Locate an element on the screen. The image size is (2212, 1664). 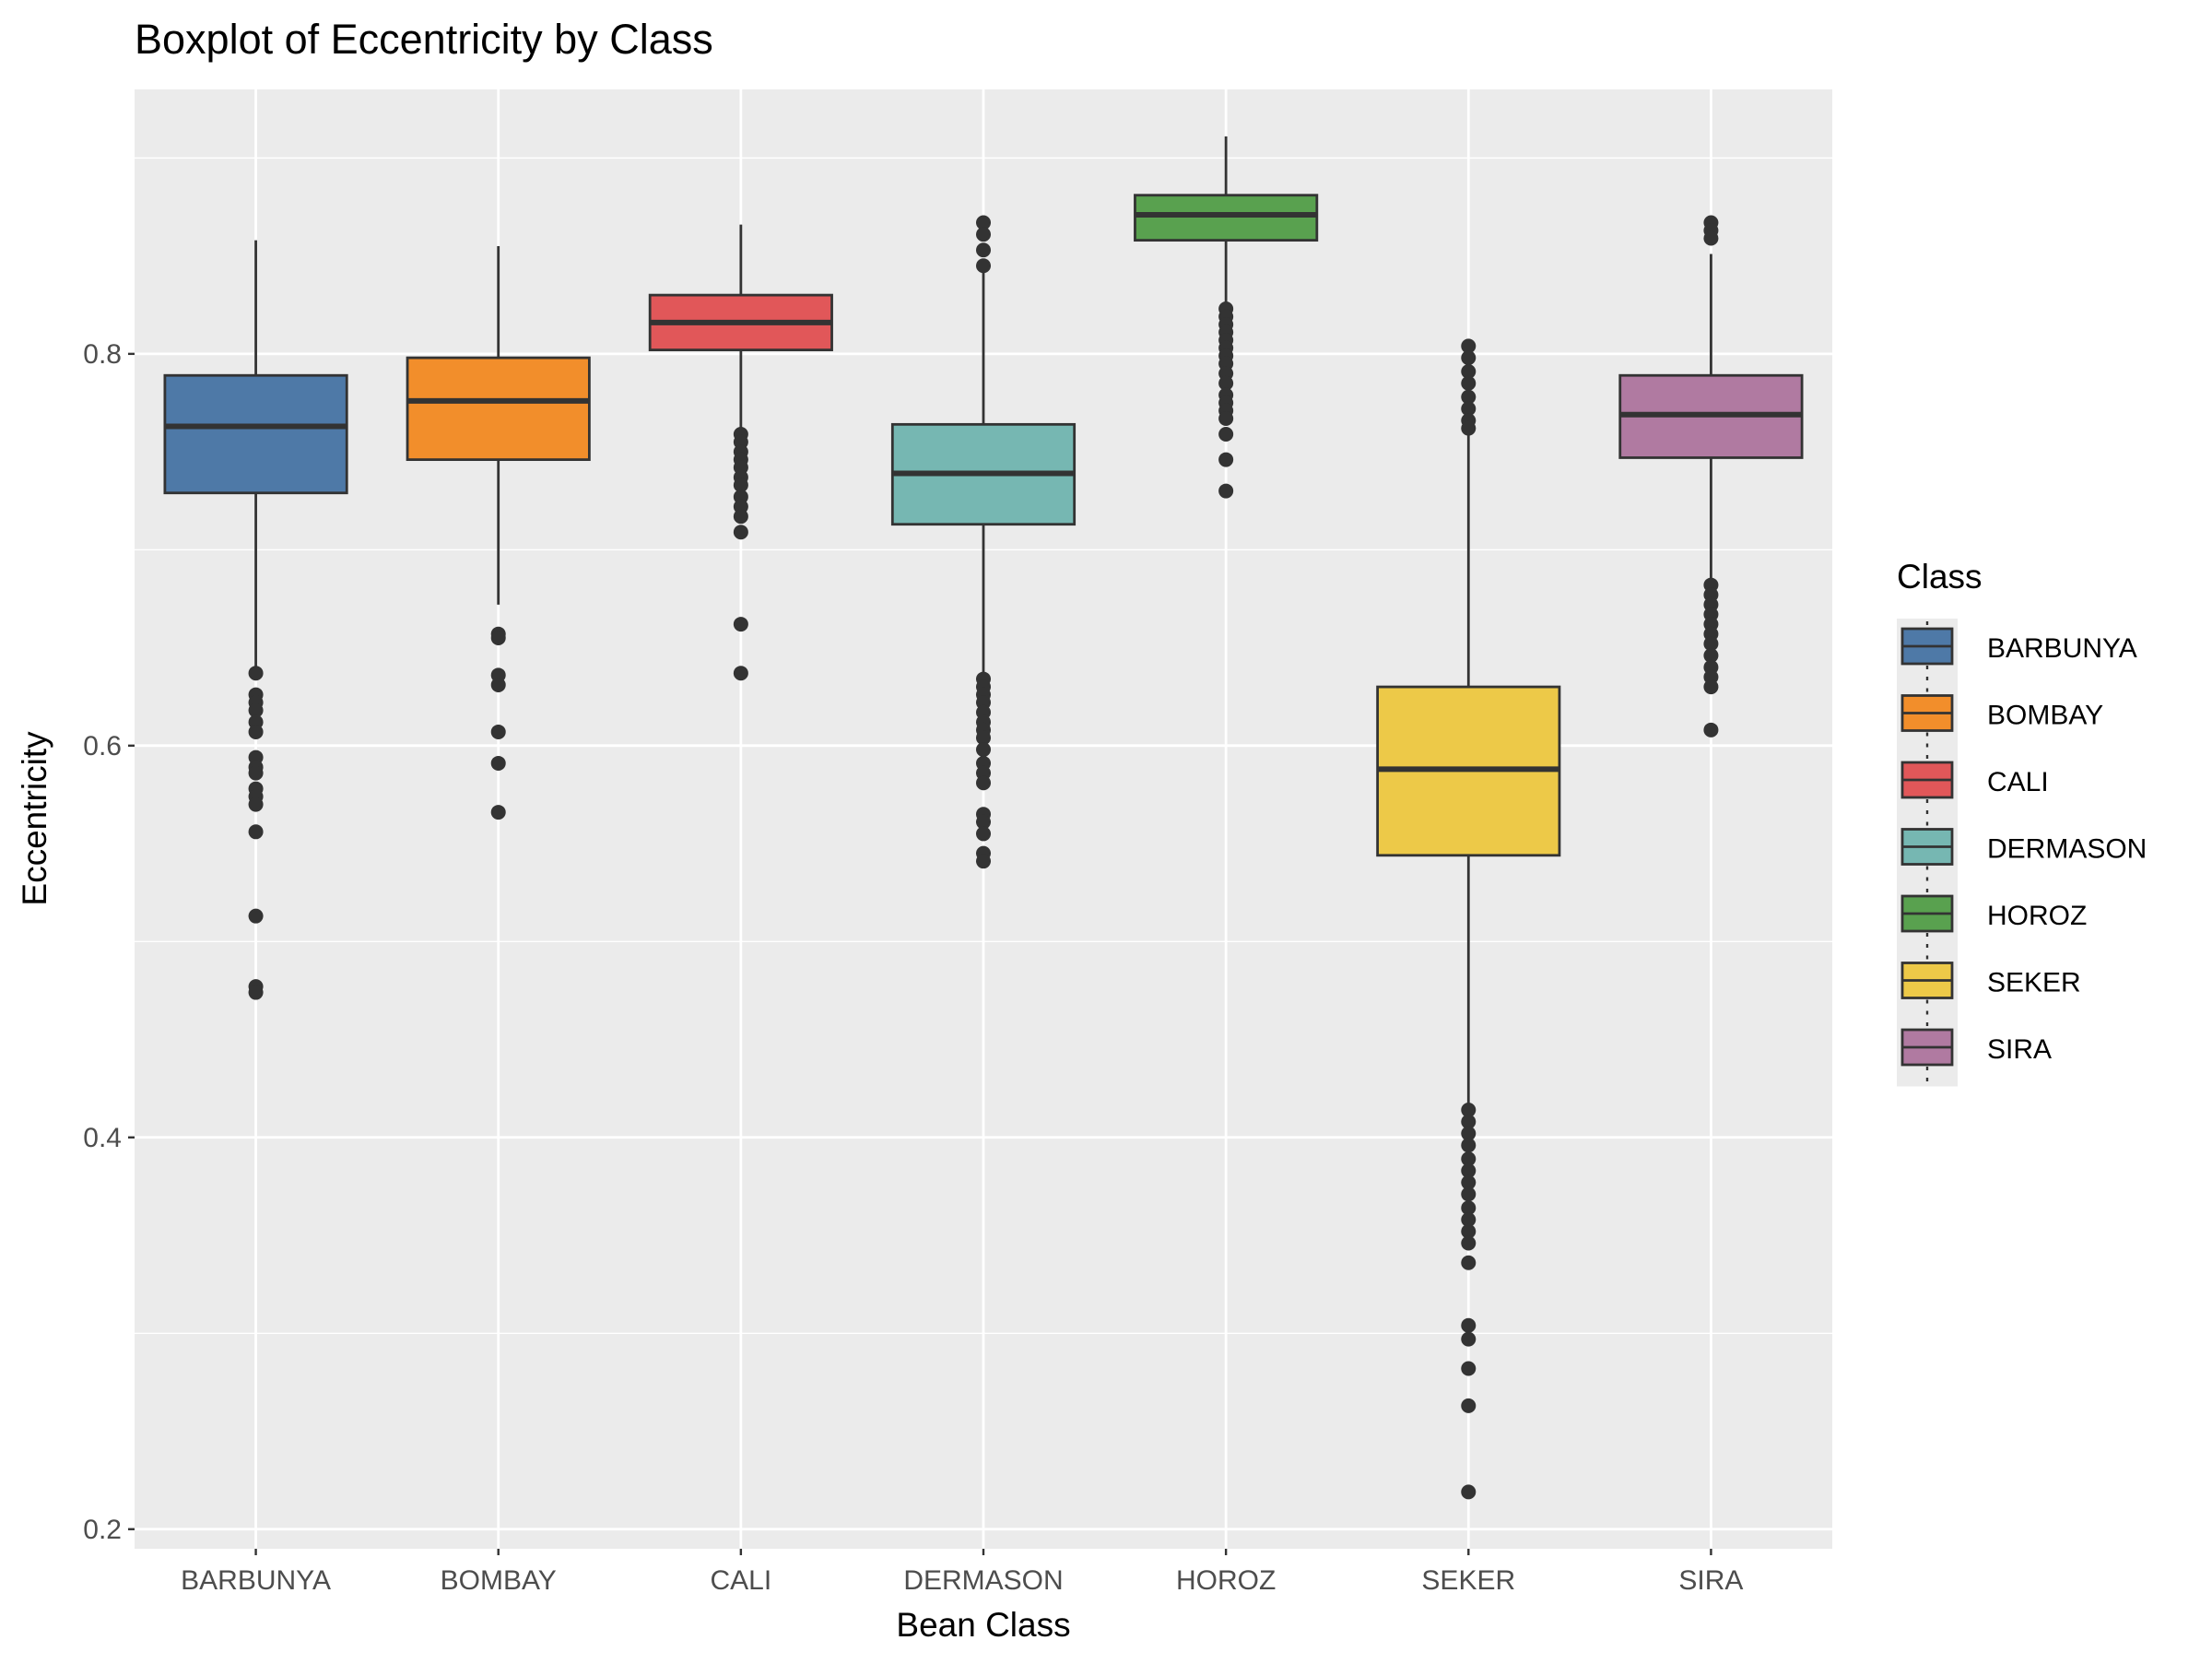
legend-item-cali: CALI is located at coordinates (1973, 786).